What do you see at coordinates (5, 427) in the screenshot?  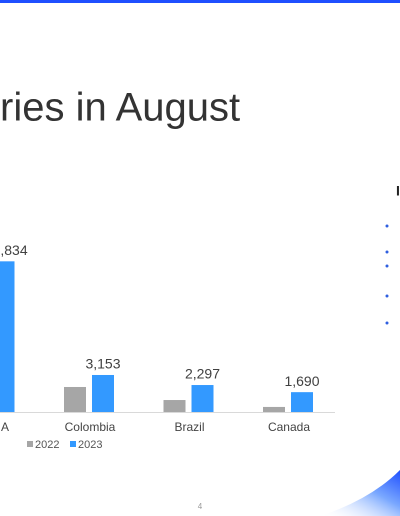 I see `x-tick-label: A` at bounding box center [5, 427].